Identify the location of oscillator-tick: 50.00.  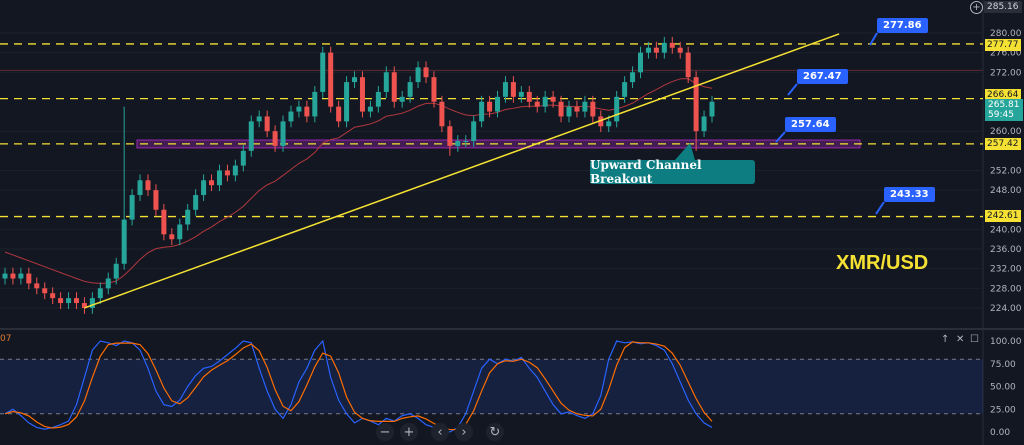
(1003, 388).